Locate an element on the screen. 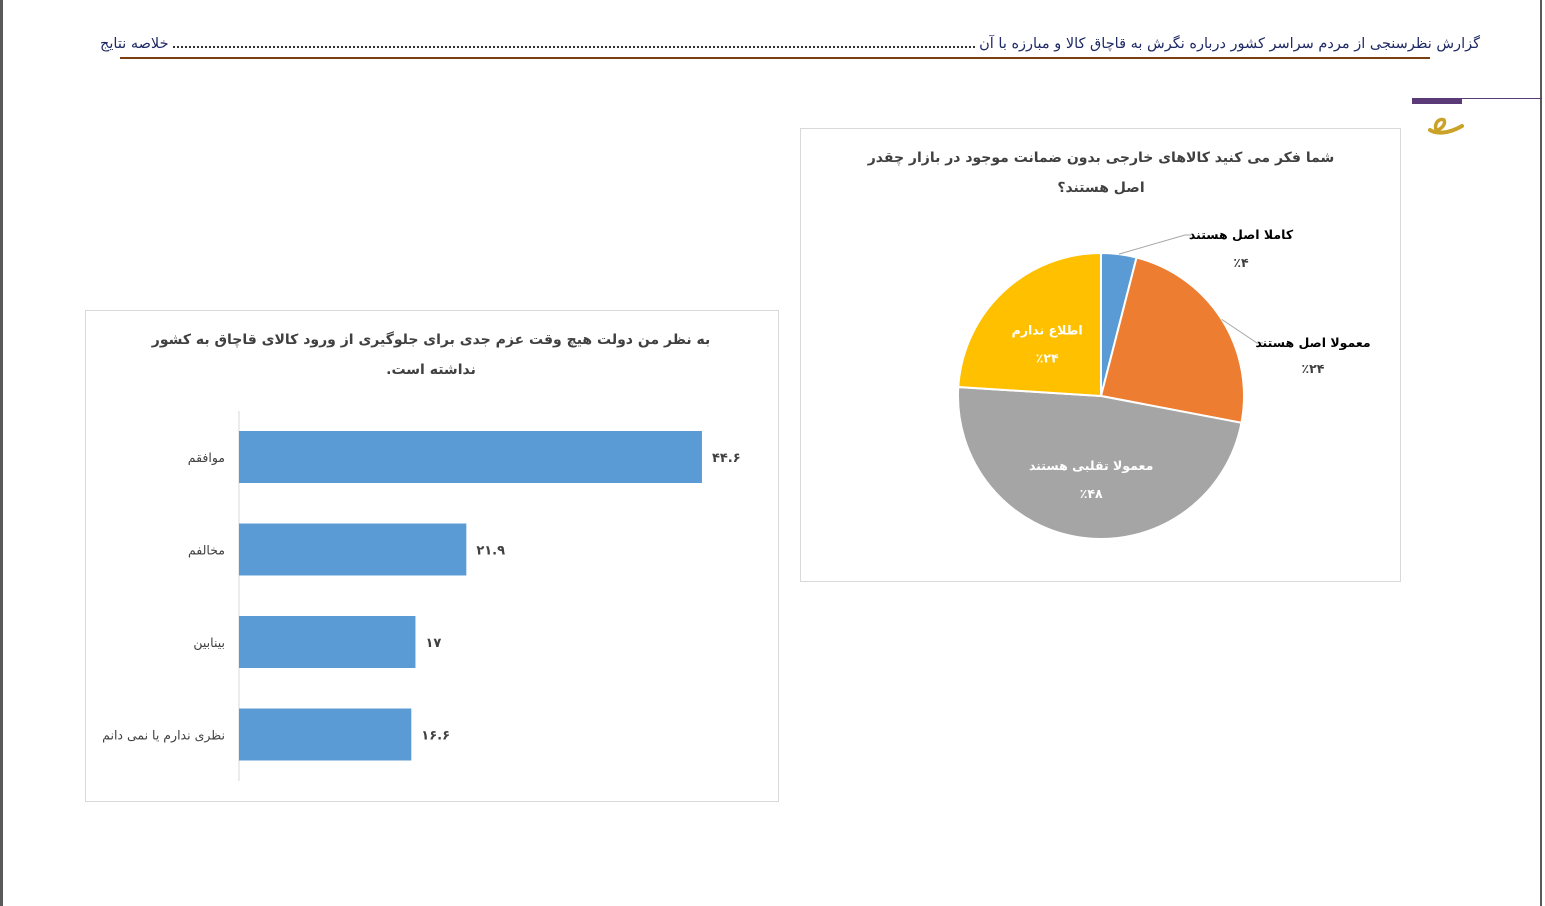  bar-value-label: ۲۱.۹ is located at coordinates (490, 551).